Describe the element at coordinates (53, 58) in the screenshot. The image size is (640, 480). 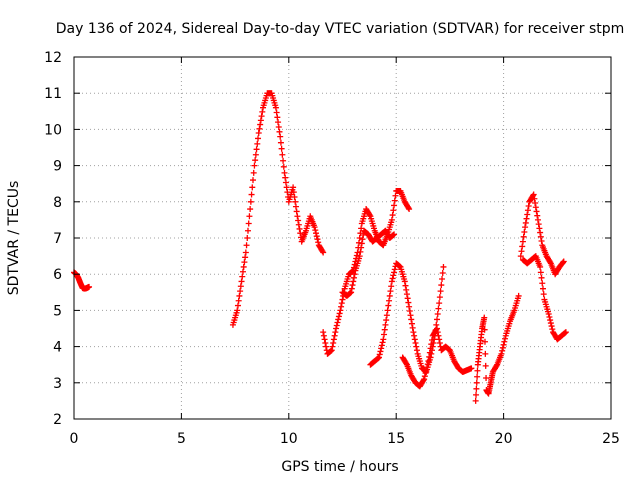
I see `y-tick-label: 12` at that location.